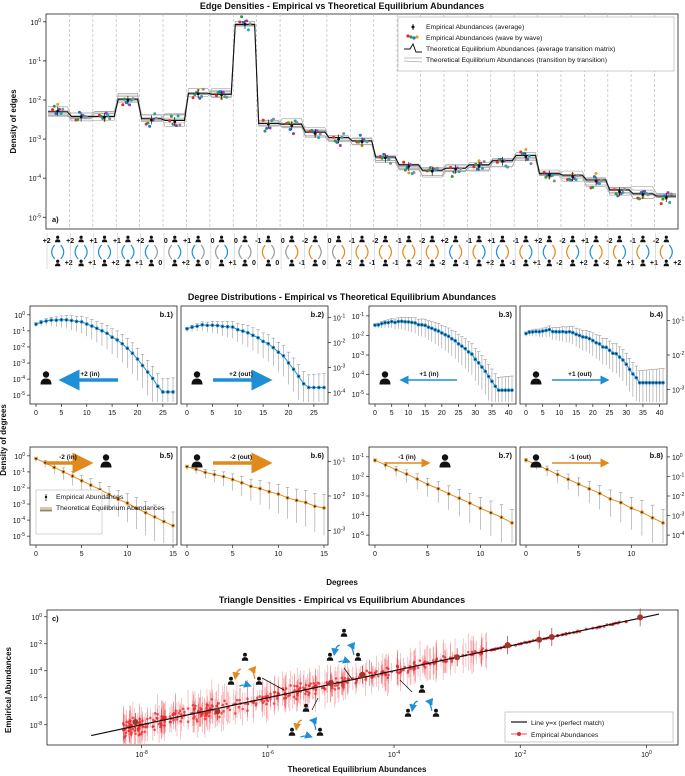  Describe the element at coordinates (455, 251) in the screenshot. I see `edge-type-glyph: +2 -1` at that location.